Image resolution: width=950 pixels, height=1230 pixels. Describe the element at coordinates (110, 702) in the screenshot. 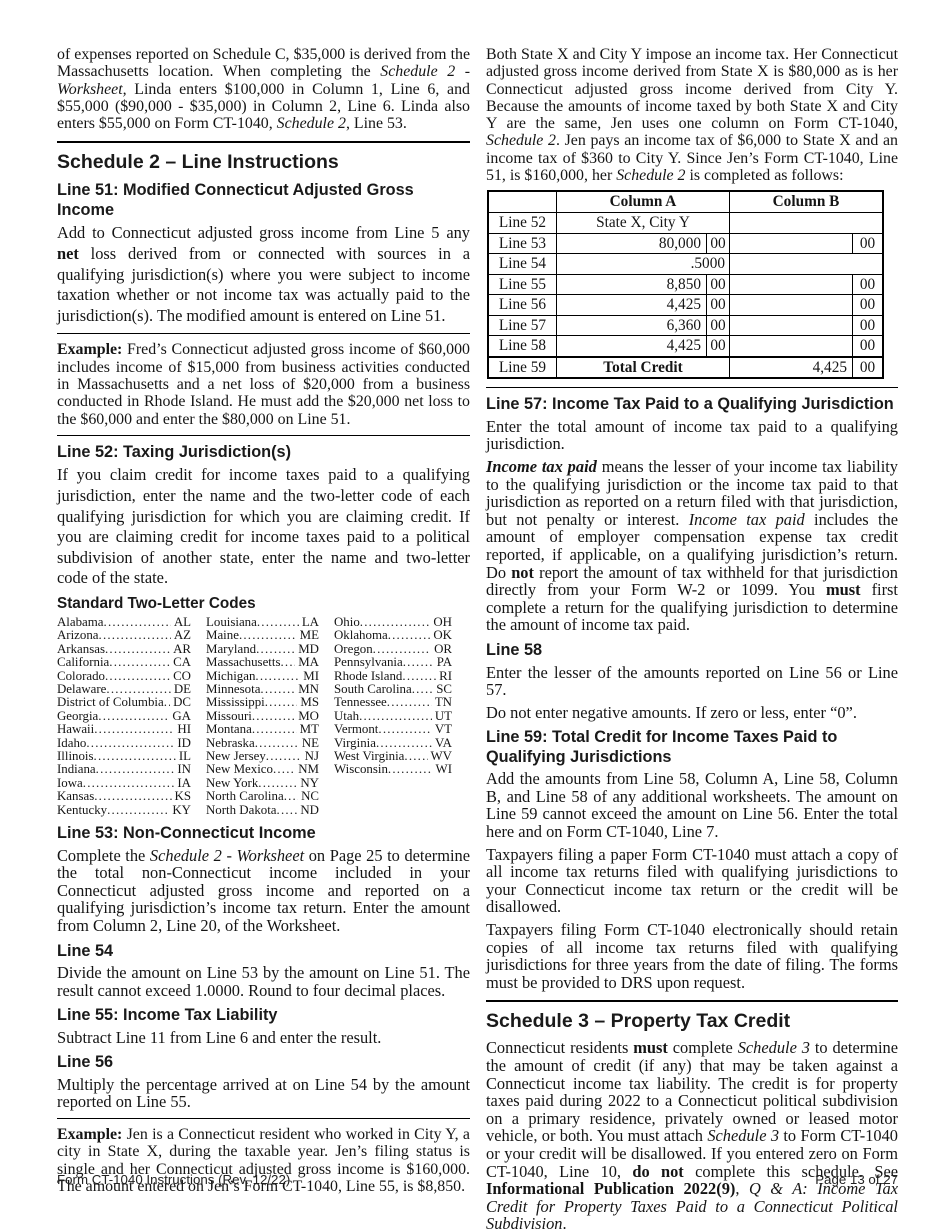

I see `state-name: District of Columbia` at that location.